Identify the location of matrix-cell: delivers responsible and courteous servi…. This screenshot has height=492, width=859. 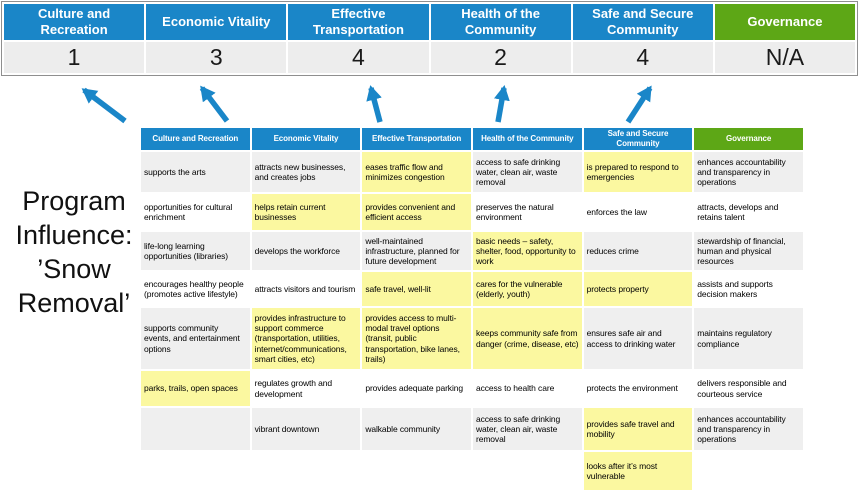
(748, 388).